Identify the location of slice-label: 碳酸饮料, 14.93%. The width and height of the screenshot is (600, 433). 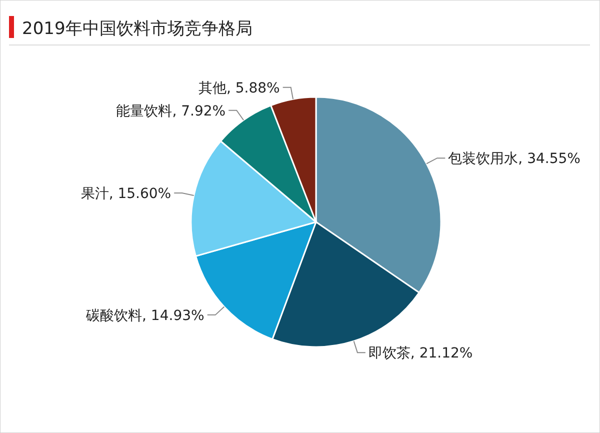
(144, 316).